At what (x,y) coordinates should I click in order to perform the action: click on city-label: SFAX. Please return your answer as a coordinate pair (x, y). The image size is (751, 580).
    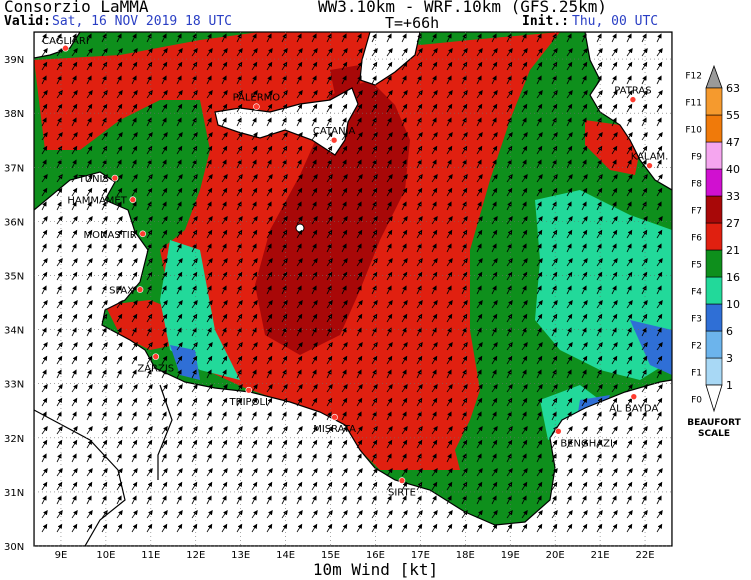
    Looking at the image, I should click on (121, 291).